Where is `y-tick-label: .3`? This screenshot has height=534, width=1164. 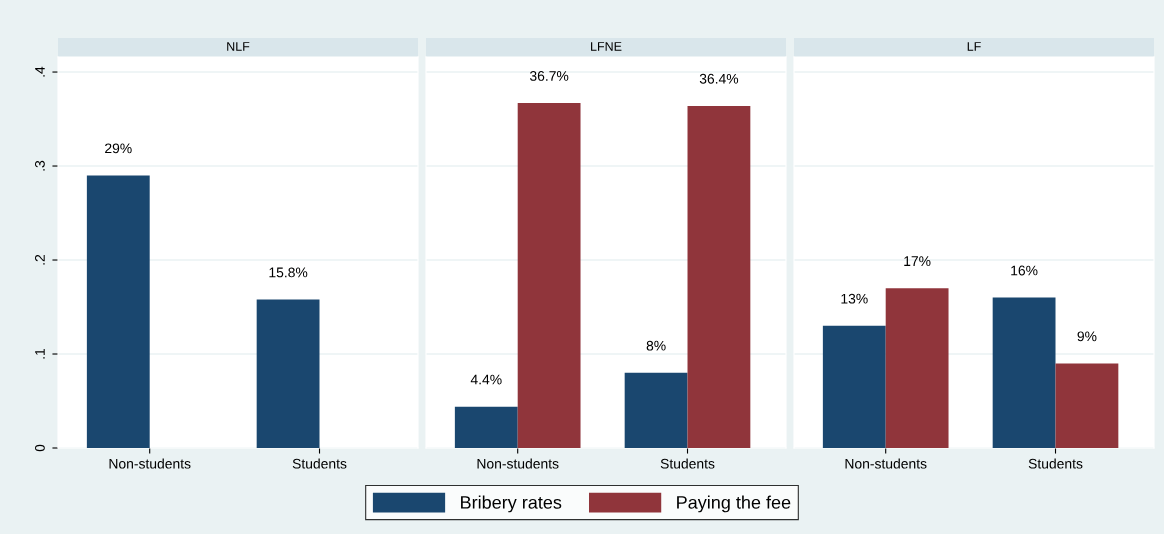
y-tick-label: .3 is located at coordinates (40, 165).